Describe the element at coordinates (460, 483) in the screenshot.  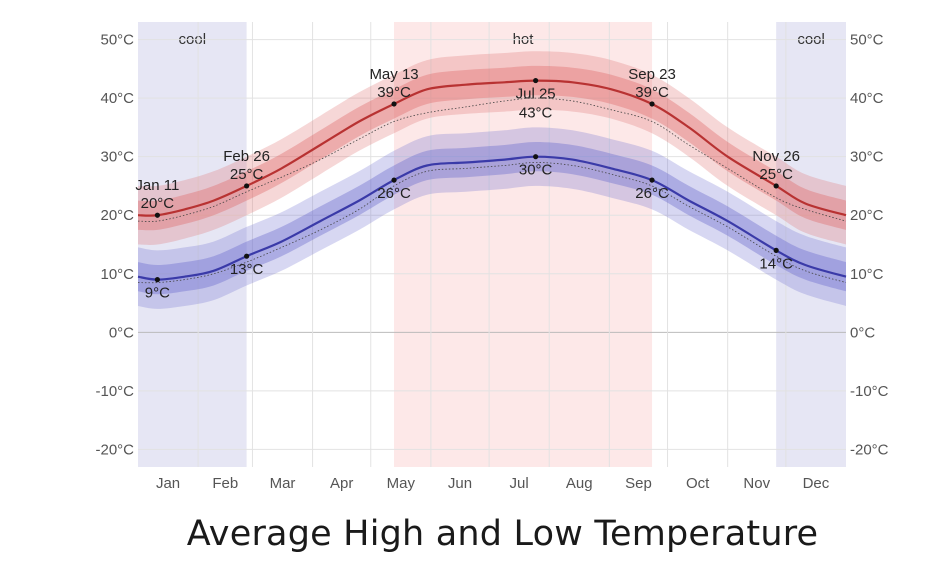
I see `x-tick-label: Jun` at that location.